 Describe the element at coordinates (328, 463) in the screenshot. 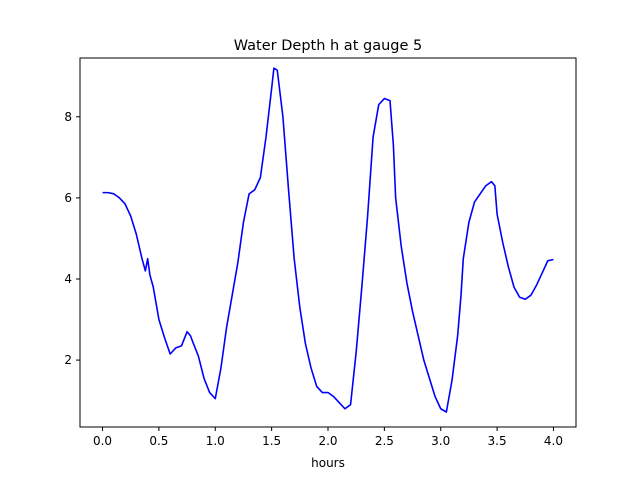

I see `x-axis-label: hours` at that location.